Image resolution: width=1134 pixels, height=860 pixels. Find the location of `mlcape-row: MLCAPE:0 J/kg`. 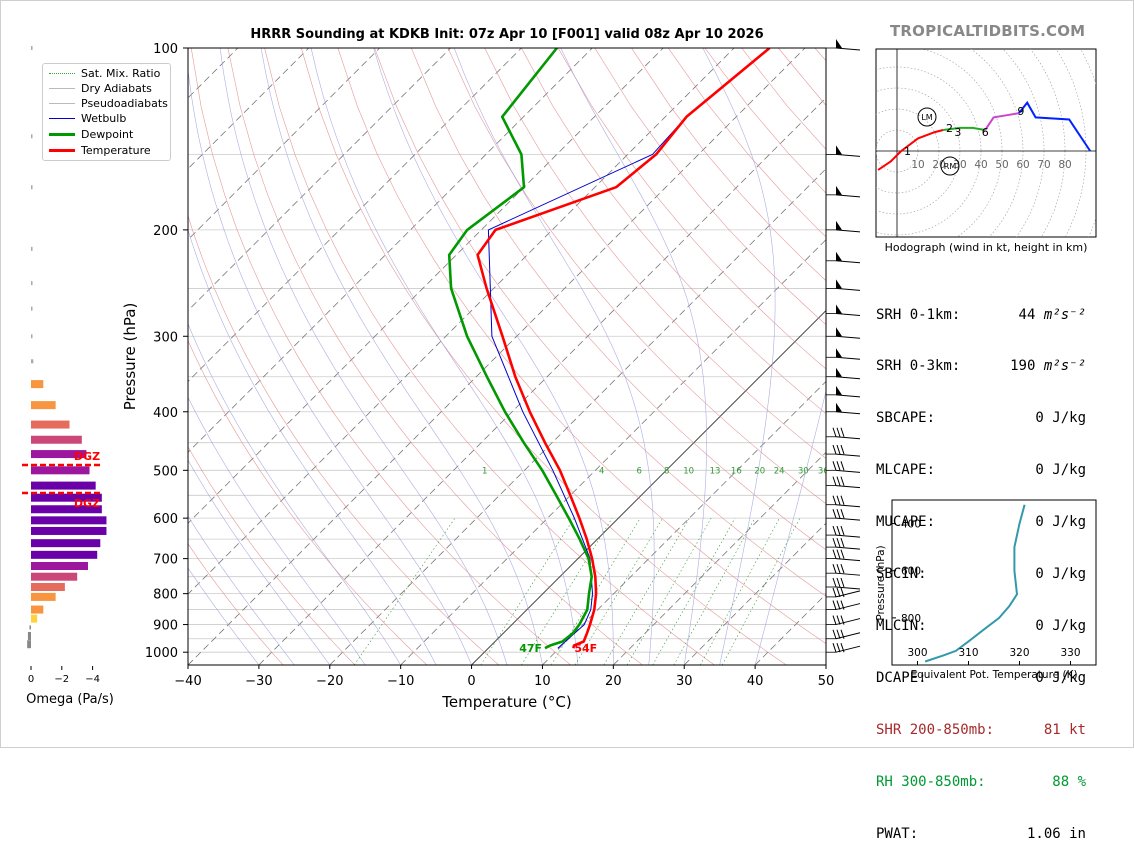

mlcape-row: MLCAPE:0 J/kg is located at coordinates (981, 470).